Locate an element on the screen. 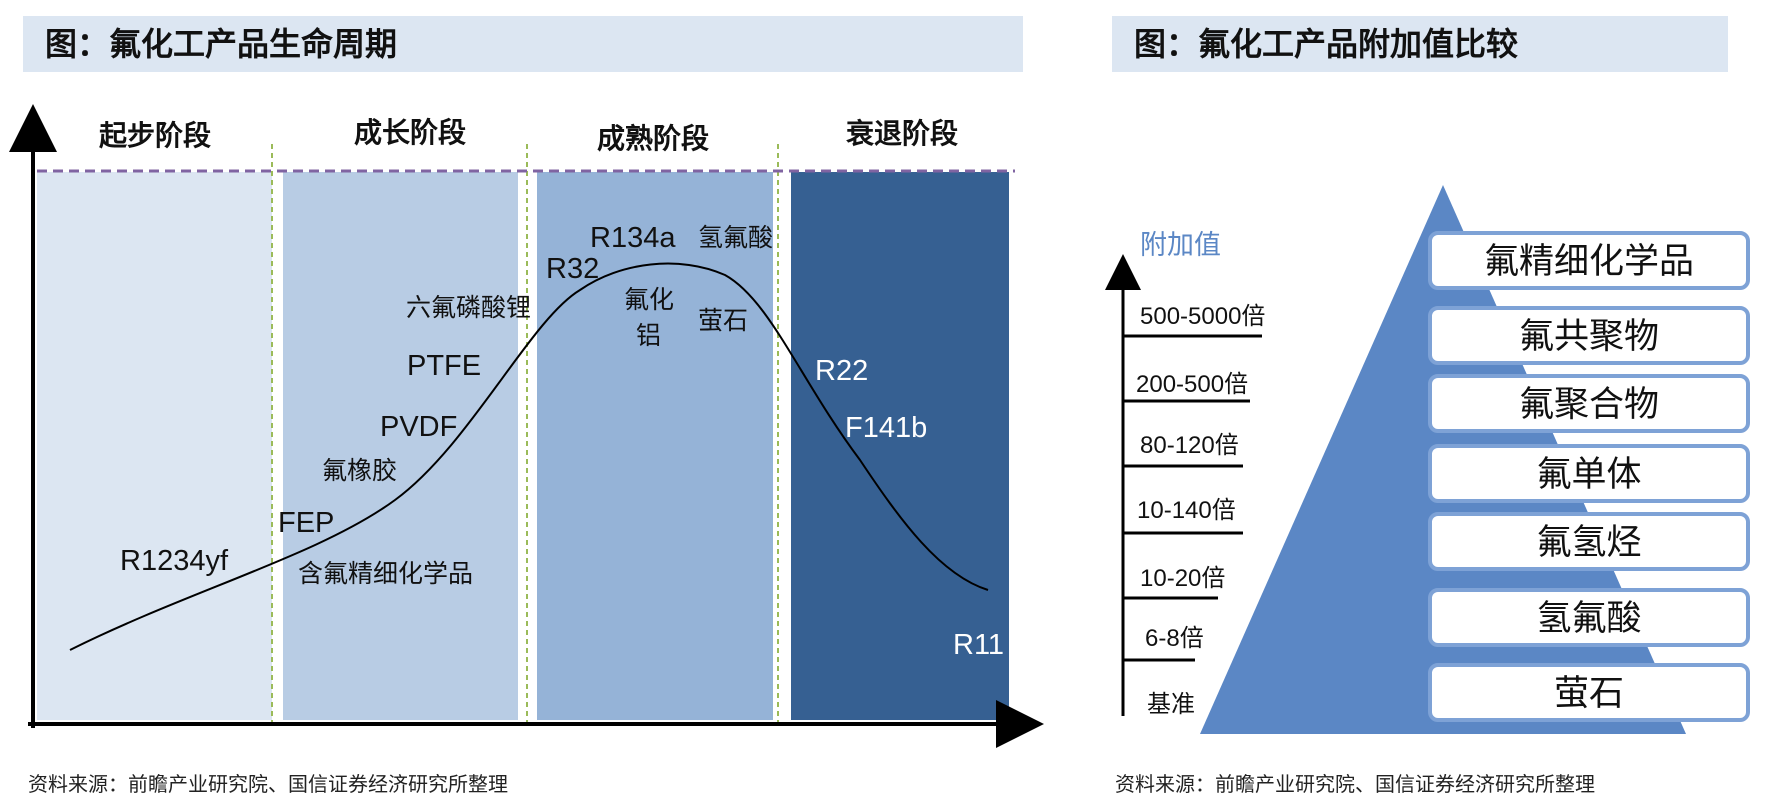  stage-label-growth: 成长阶段 is located at coordinates (410, 132).